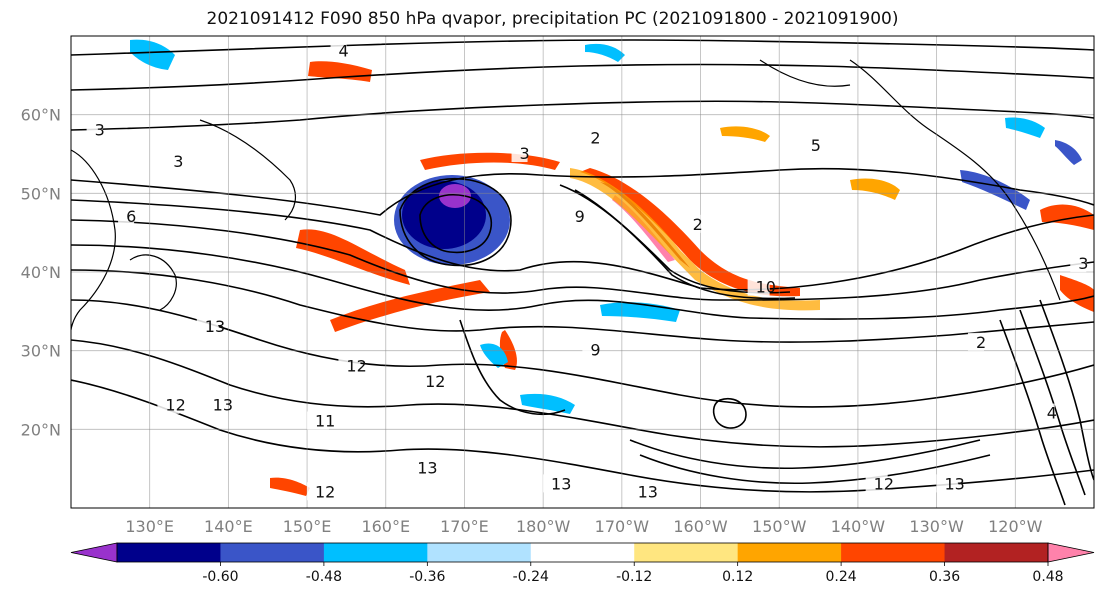  I want to click on japan-coastline, so click(153, 282).